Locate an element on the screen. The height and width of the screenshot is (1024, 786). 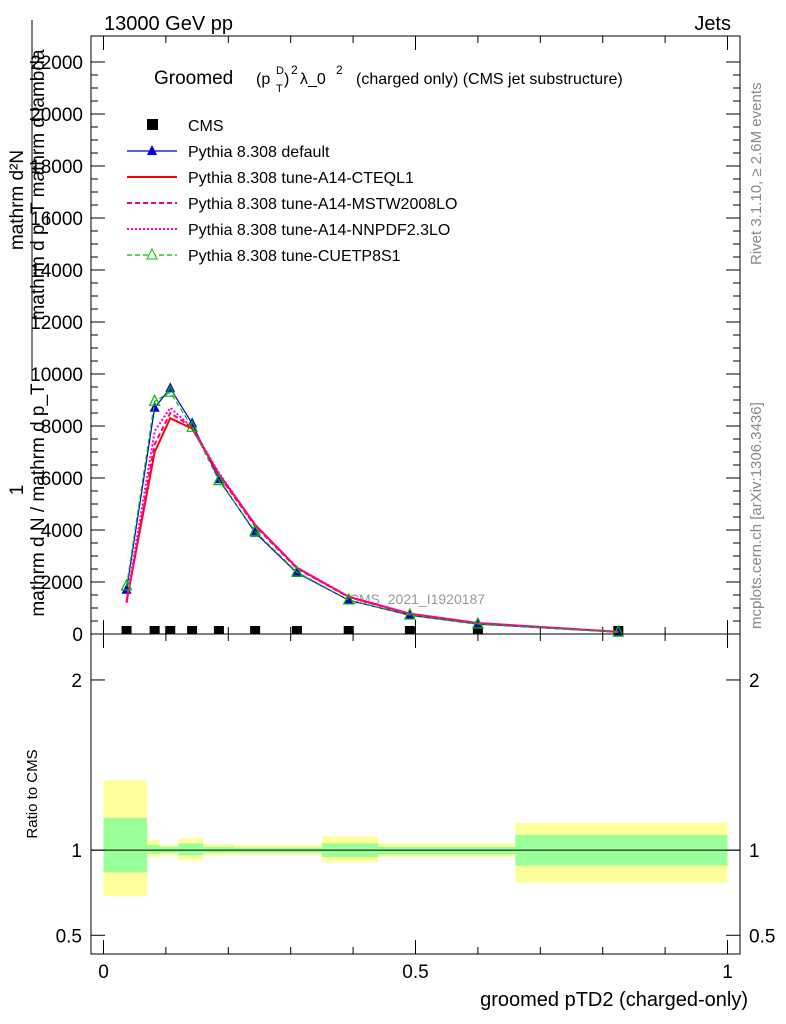
title-sup-2b: 2 is located at coordinates (339, 70).